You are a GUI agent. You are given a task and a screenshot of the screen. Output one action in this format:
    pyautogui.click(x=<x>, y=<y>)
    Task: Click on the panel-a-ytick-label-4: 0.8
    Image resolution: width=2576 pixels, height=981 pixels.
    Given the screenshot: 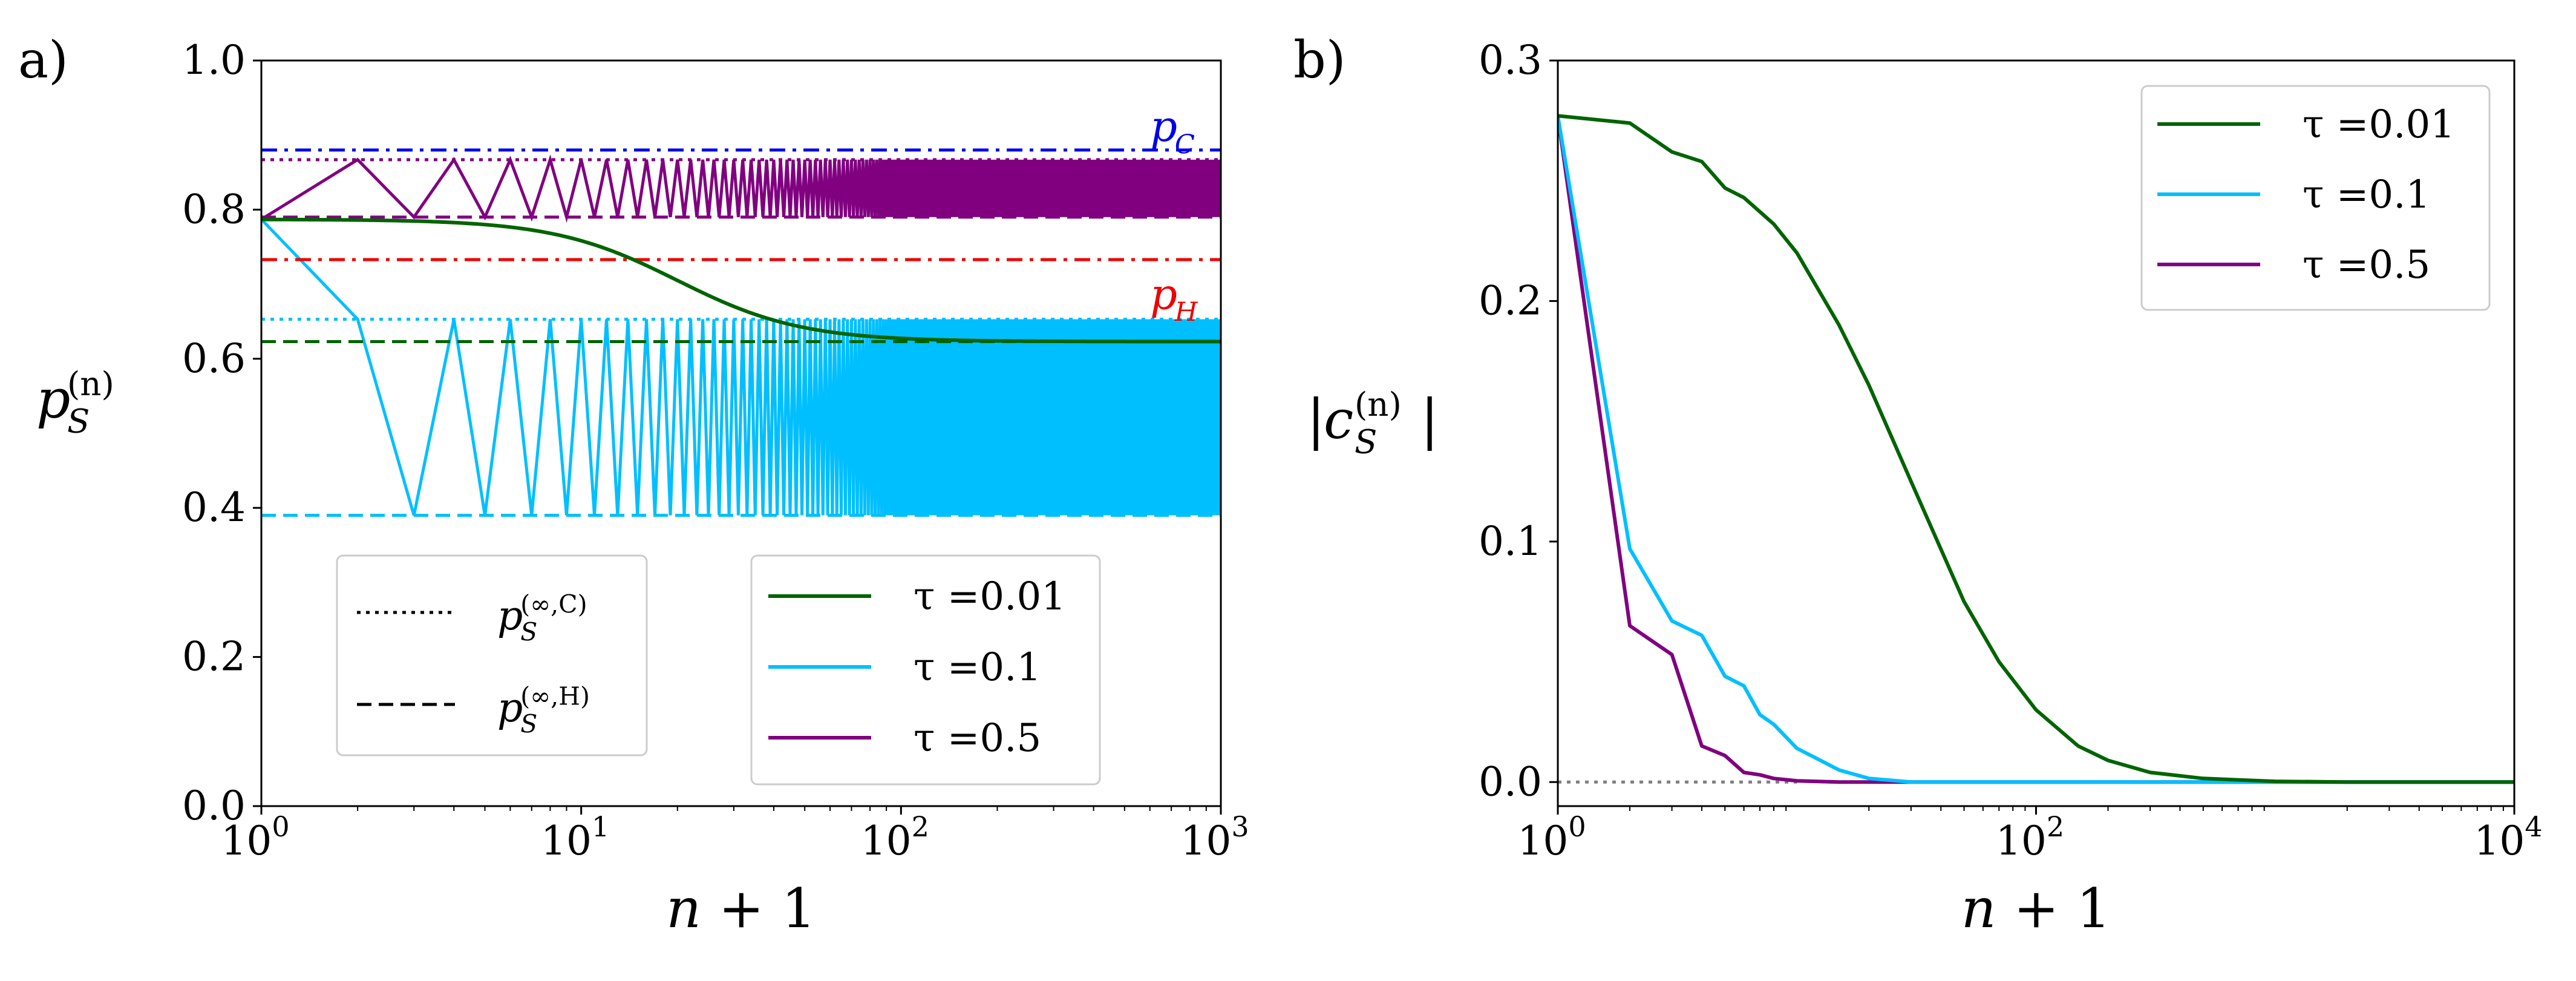 What is the action you would take?
    pyautogui.click(x=214, y=209)
    